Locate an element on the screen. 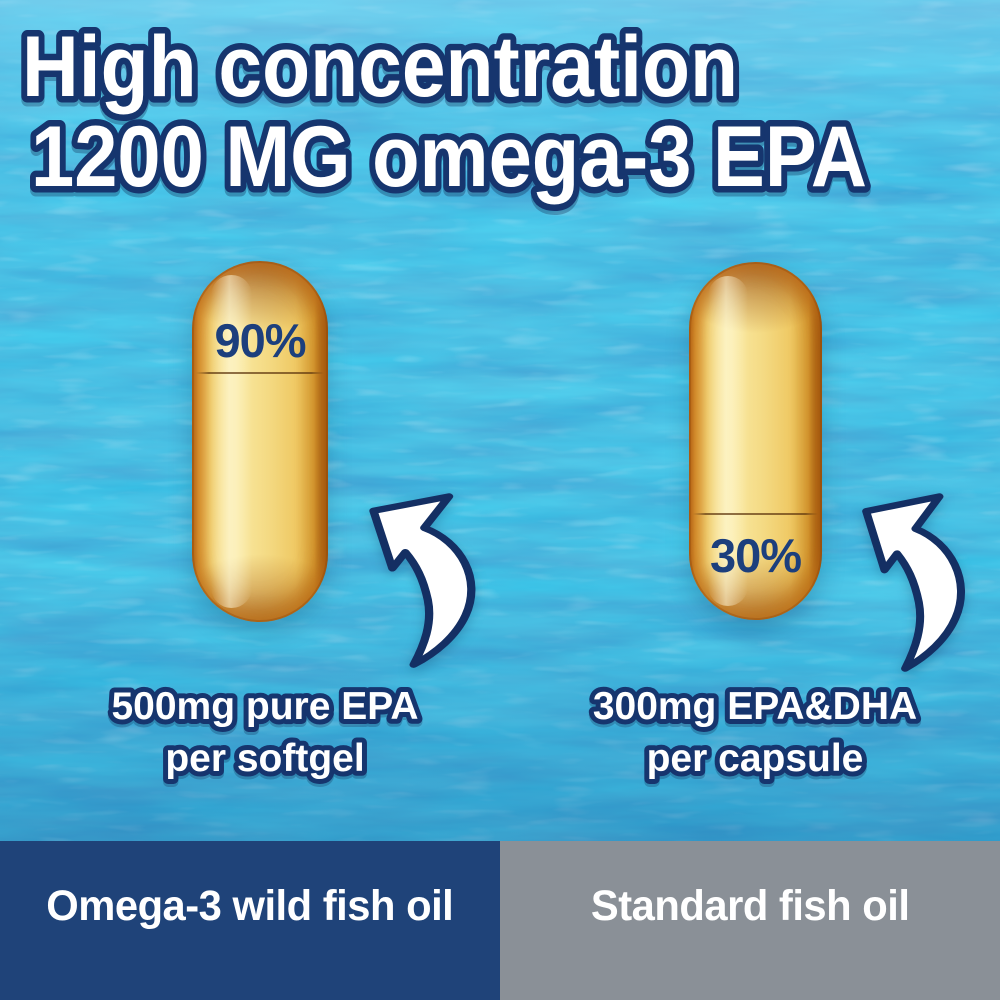 The image size is (1000, 1000). competitor-caption: 300mg EPA&DHA per capsule is located at coordinates (755, 732).